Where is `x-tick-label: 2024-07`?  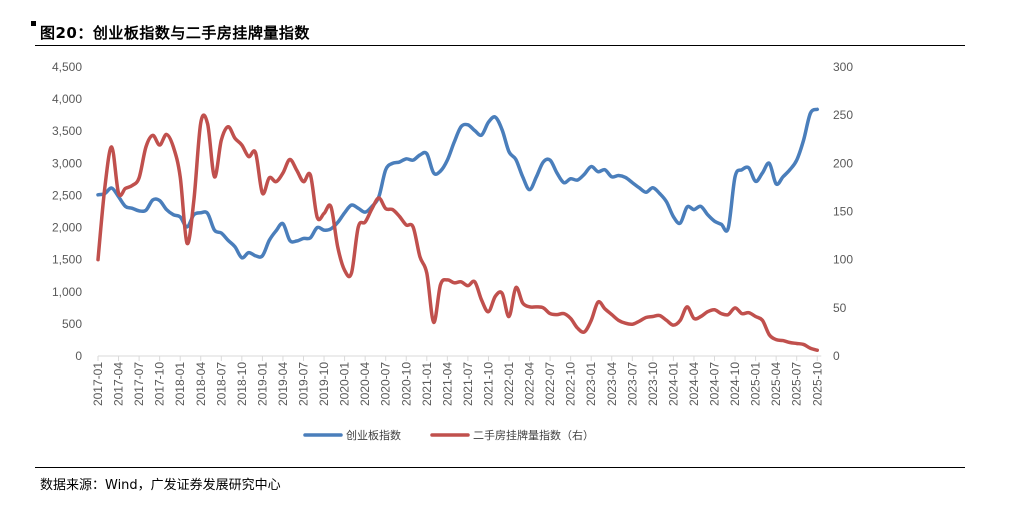 x-tick-label: 2024-07 is located at coordinates (715, 384).